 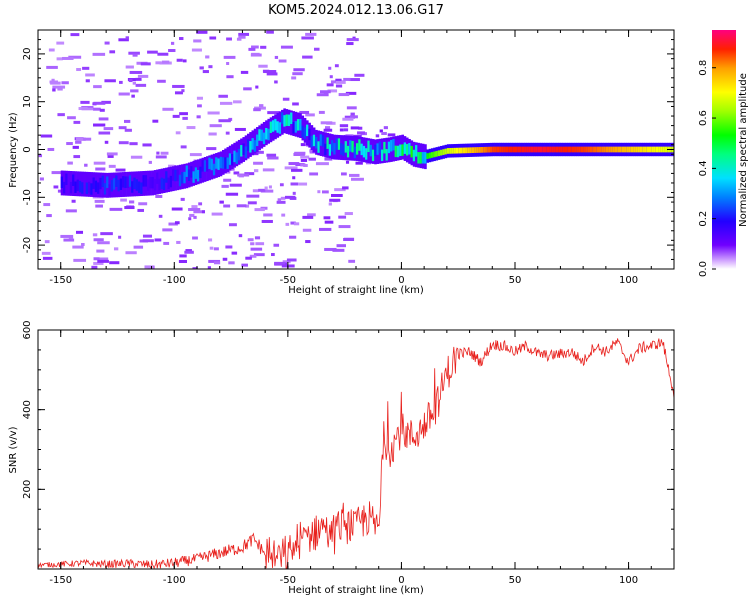 I want to click on snr-x-tick-label: 100, so click(x=628, y=580).